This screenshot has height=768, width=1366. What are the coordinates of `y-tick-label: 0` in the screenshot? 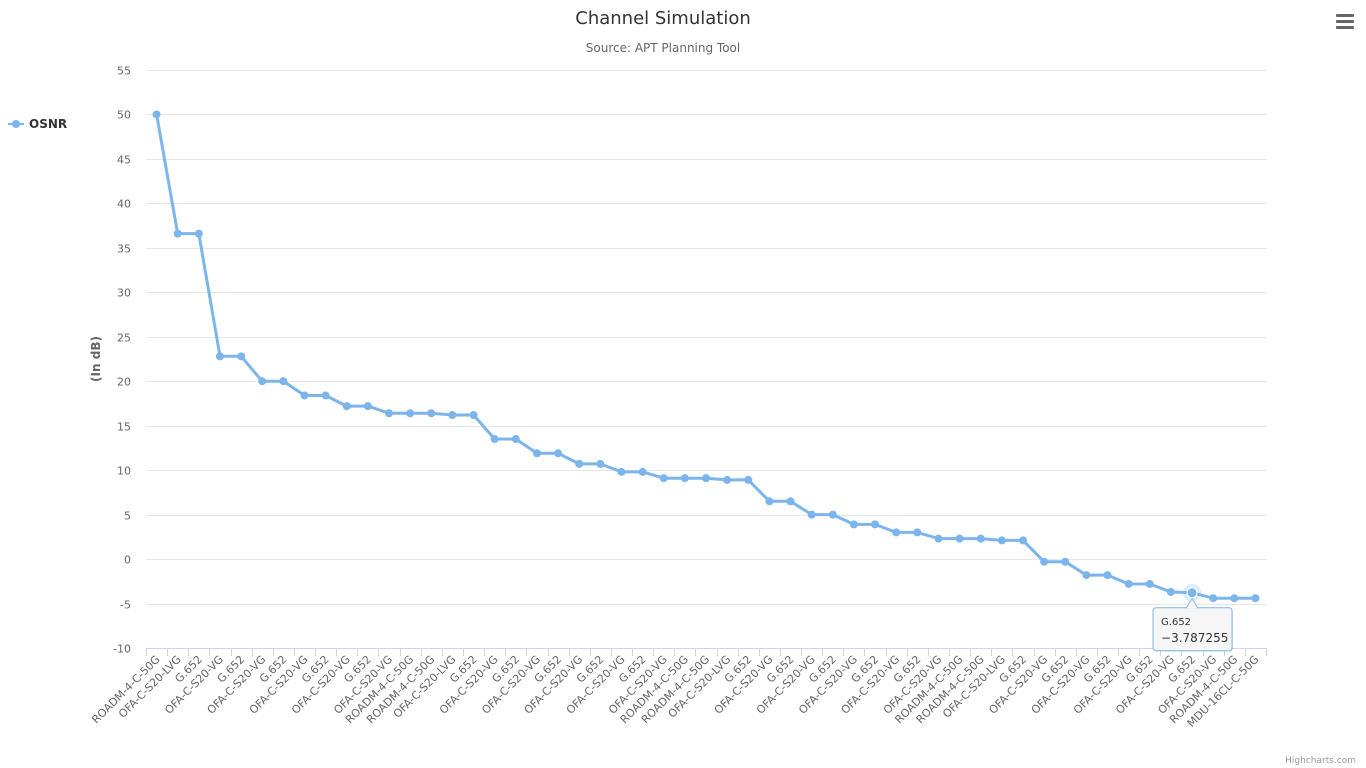 It's located at (127, 560).